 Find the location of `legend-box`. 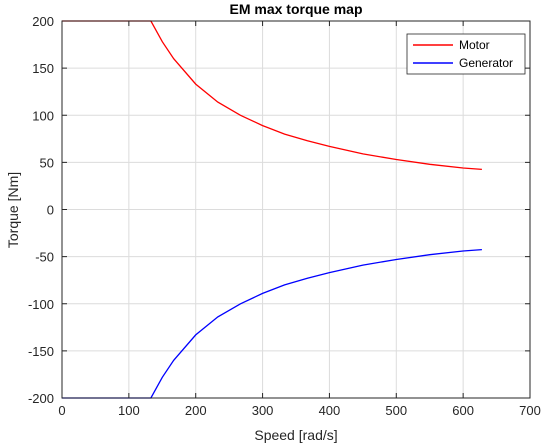

legend-box is located at coordinates (466, 54).